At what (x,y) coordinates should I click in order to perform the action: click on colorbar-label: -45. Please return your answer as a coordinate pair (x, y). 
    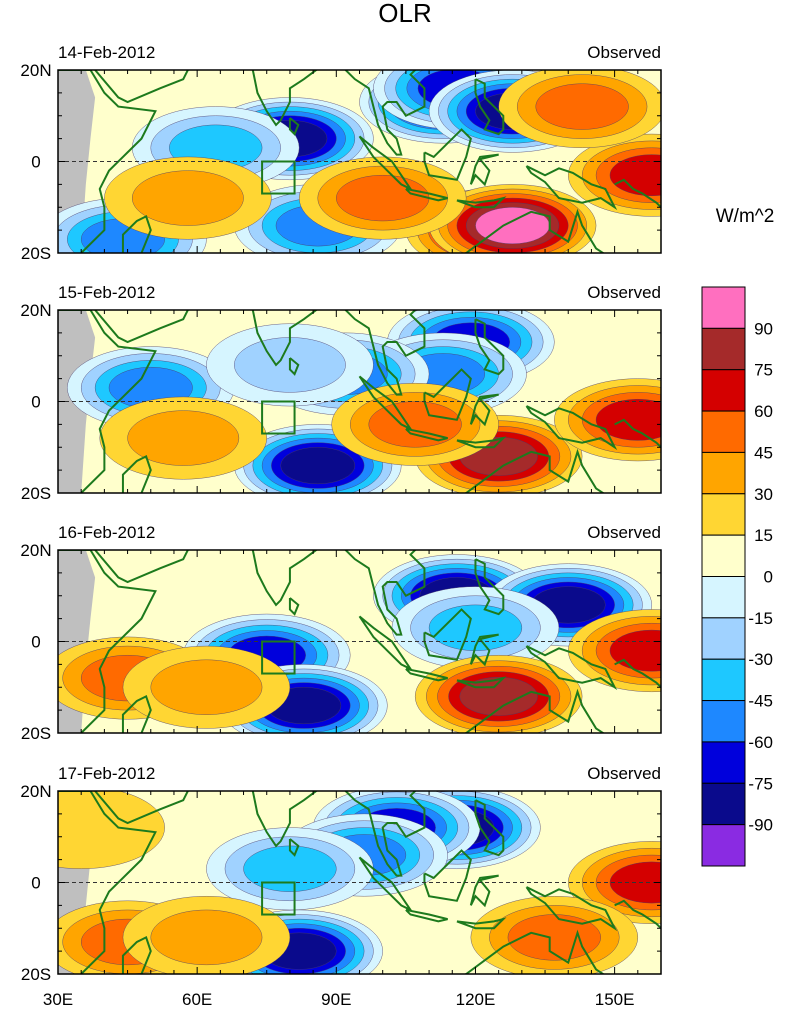
    Looking at the image, I should click on (760, 701).